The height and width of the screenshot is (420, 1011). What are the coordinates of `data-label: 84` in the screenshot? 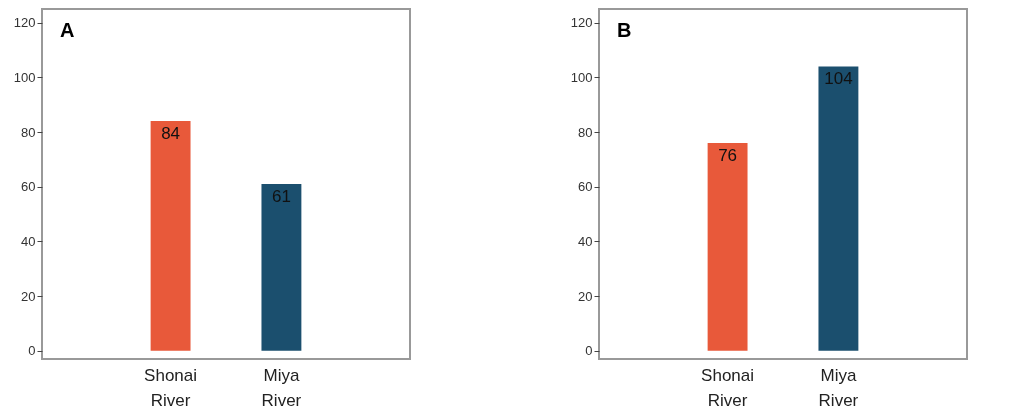 It's located at (171, 134).